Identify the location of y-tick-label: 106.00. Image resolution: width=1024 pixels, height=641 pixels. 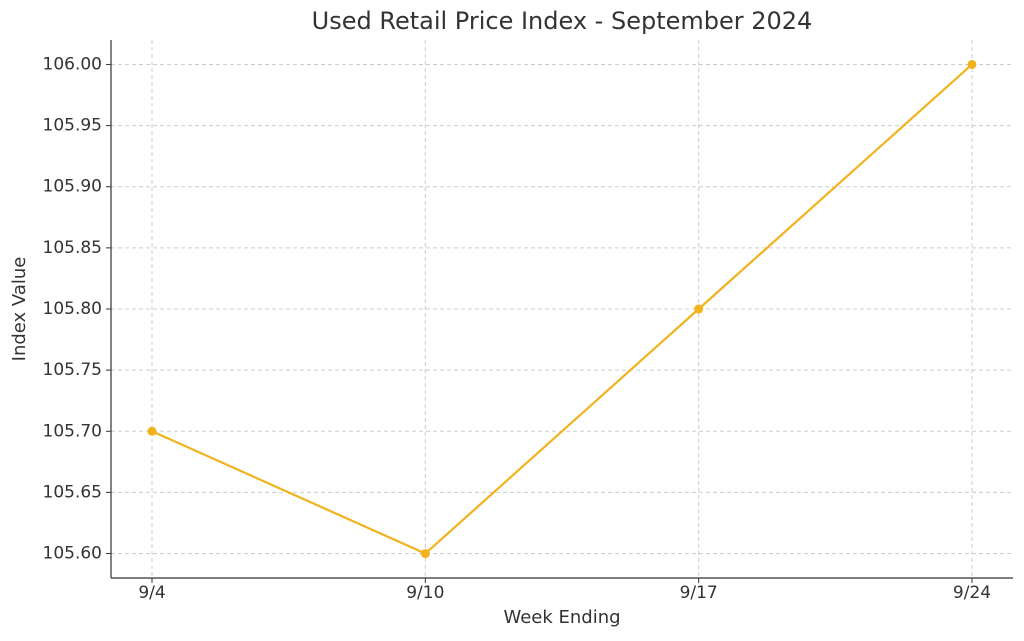
(72, 64).